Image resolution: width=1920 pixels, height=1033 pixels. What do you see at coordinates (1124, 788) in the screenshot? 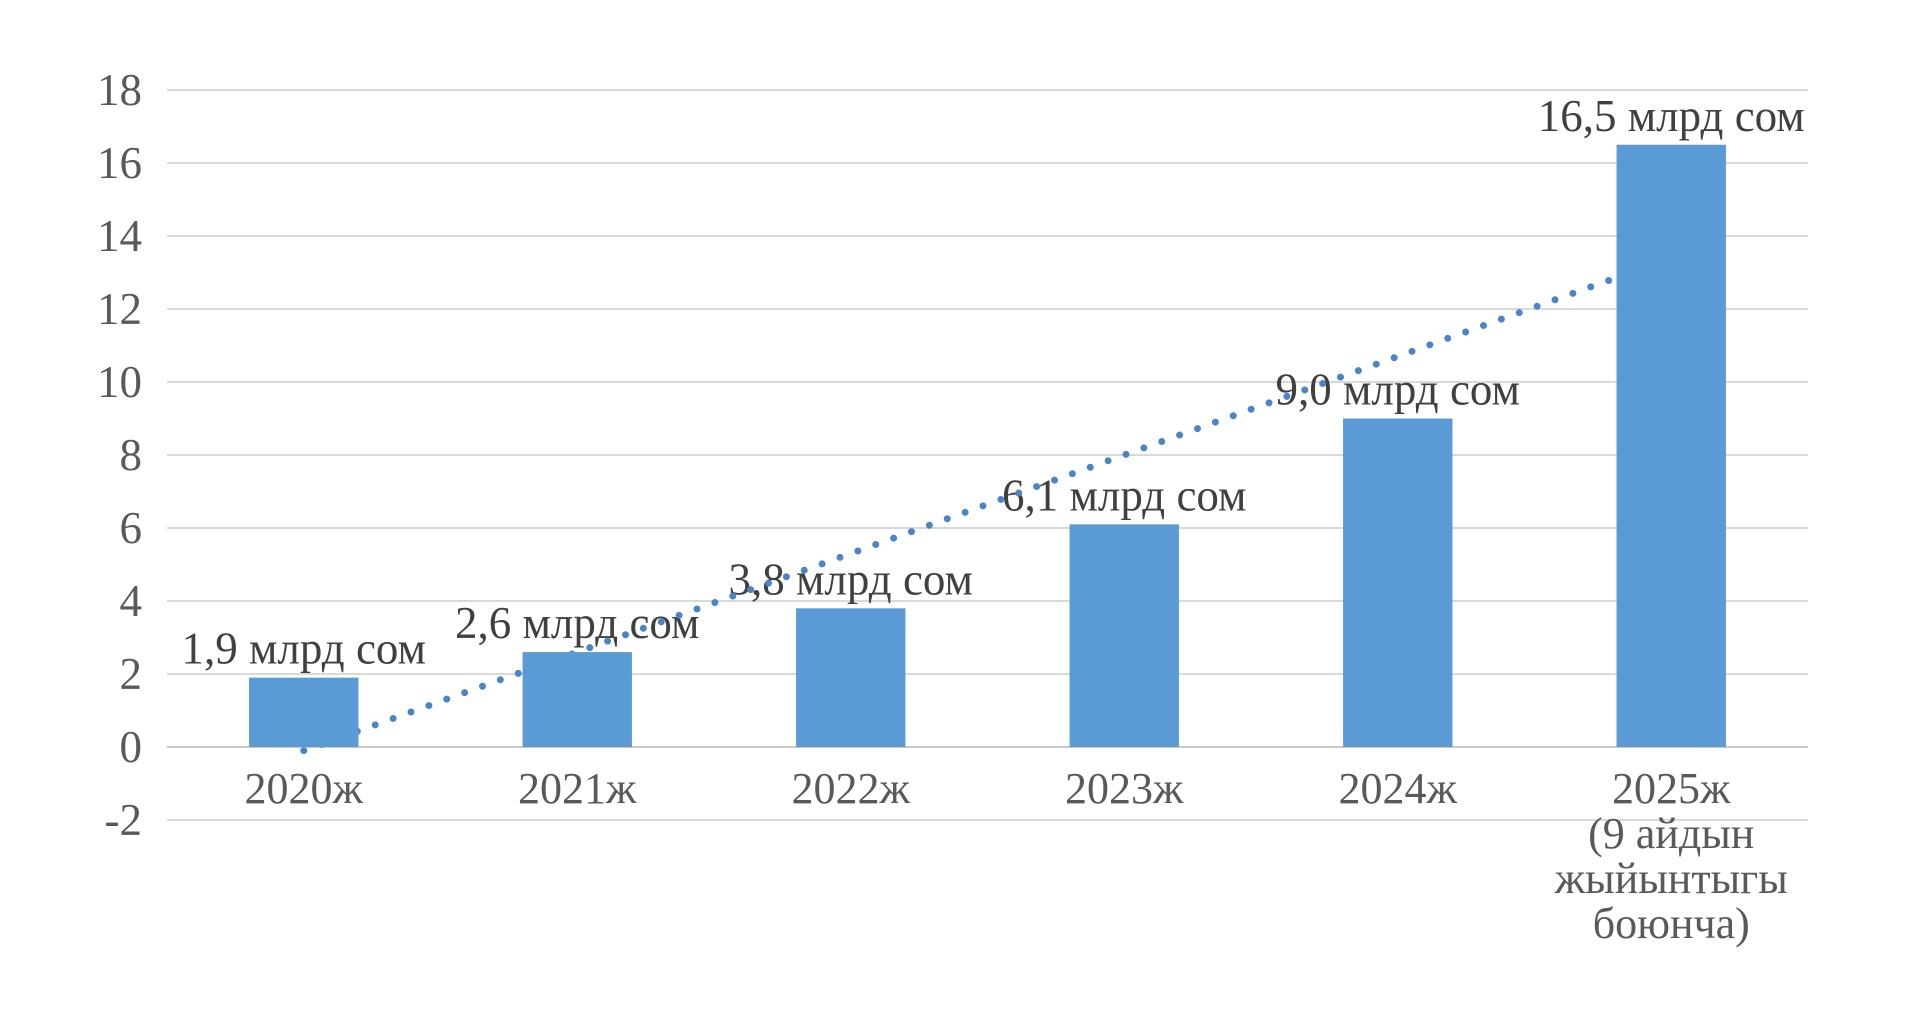
I see `x-axis-label-2023: 2023ж` at bounding box center [1124, 788].